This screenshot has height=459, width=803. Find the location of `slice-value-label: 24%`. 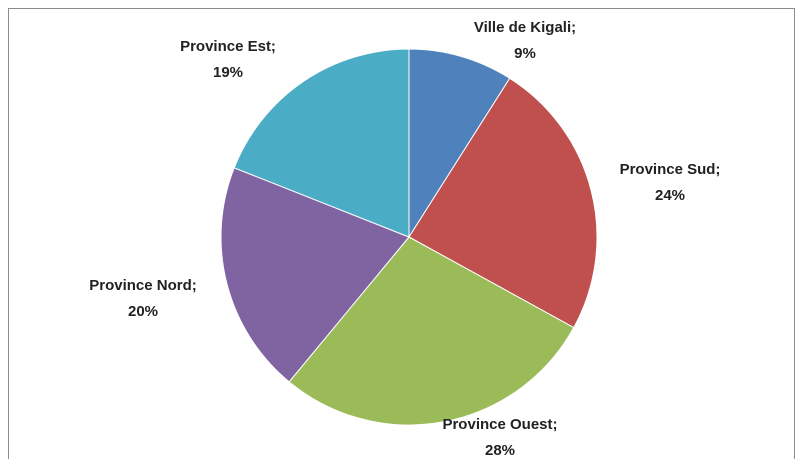

slice-value-label: 24% is located at coordinates (670, 195).